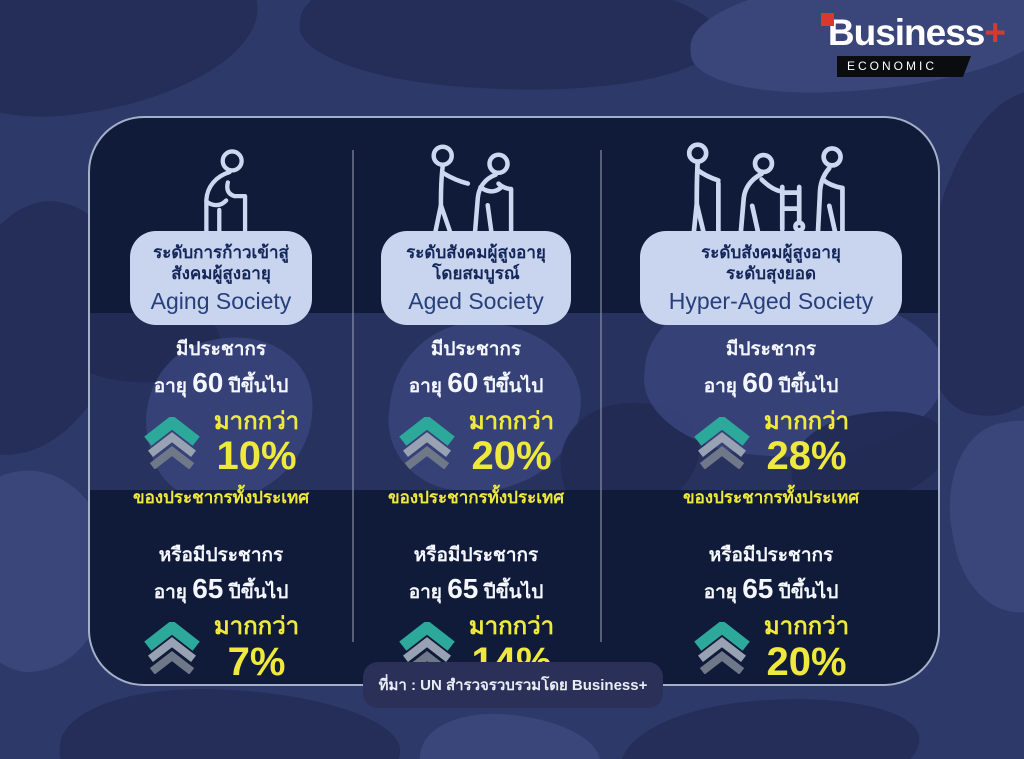 The height and width of the screenshot is (759, 1024). I want to click on stat-over-60: มีประชากร อายุ 60 ปีขึ้นไป มากกว่า 20%, so click(476, 424).